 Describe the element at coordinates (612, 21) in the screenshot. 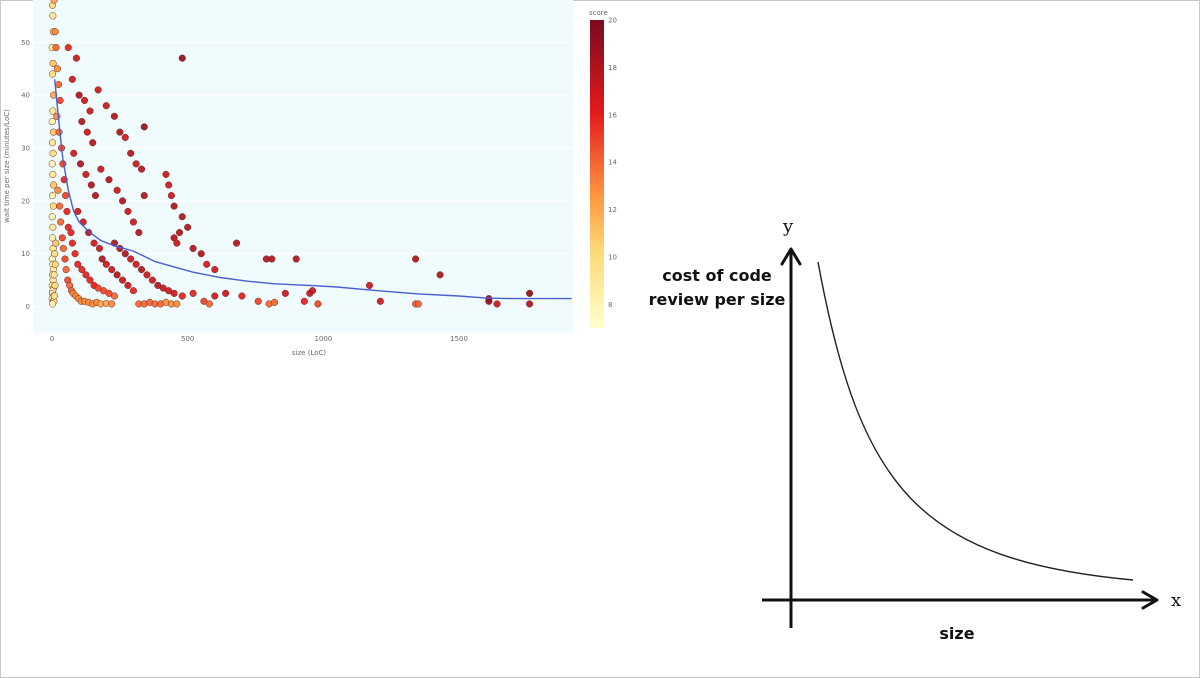

I see `colorbar-tick-label: 20` at that location.